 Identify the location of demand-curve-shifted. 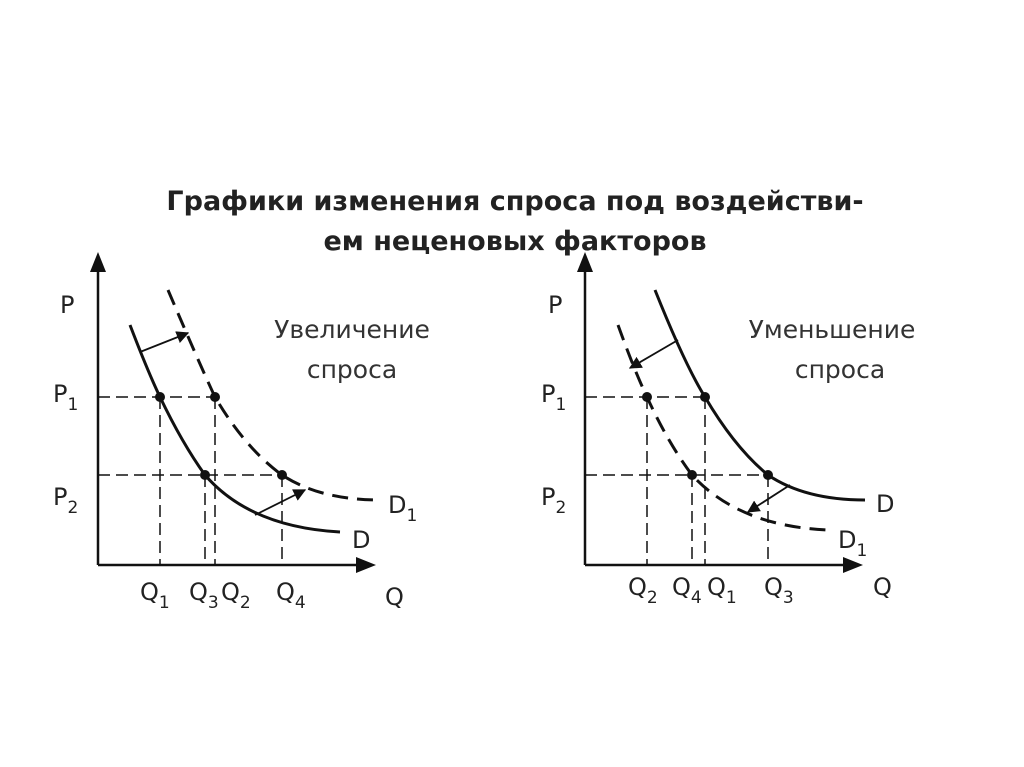
(723, 428).